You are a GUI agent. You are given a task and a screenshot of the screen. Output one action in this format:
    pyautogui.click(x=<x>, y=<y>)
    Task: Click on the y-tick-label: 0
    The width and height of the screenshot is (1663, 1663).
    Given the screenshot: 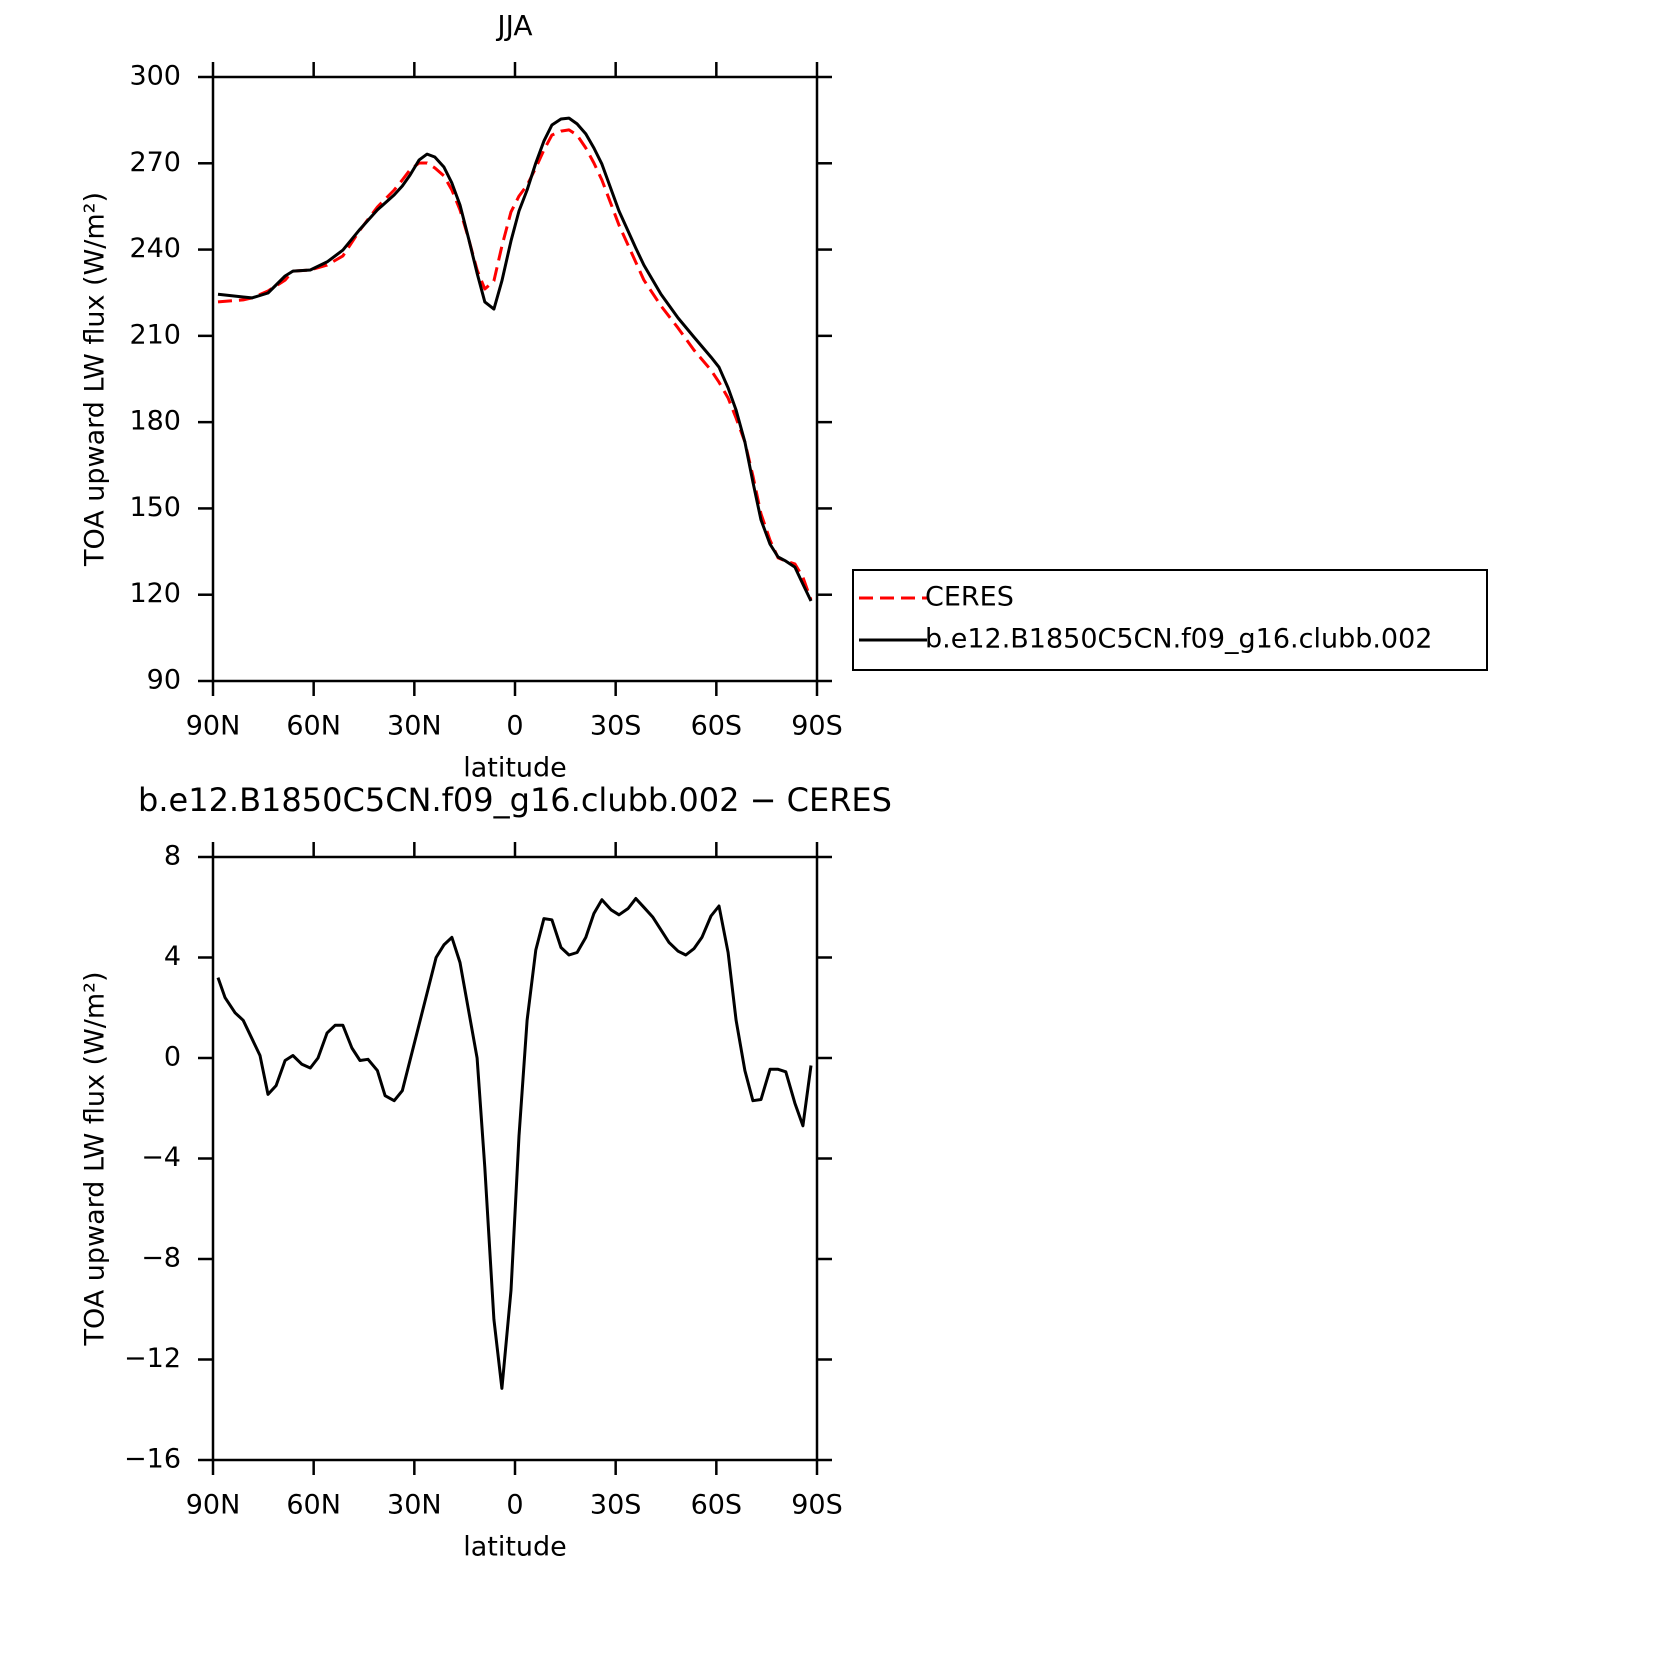 What is the action you would take?
    pyautogui.click(x=172, y=1057)
    